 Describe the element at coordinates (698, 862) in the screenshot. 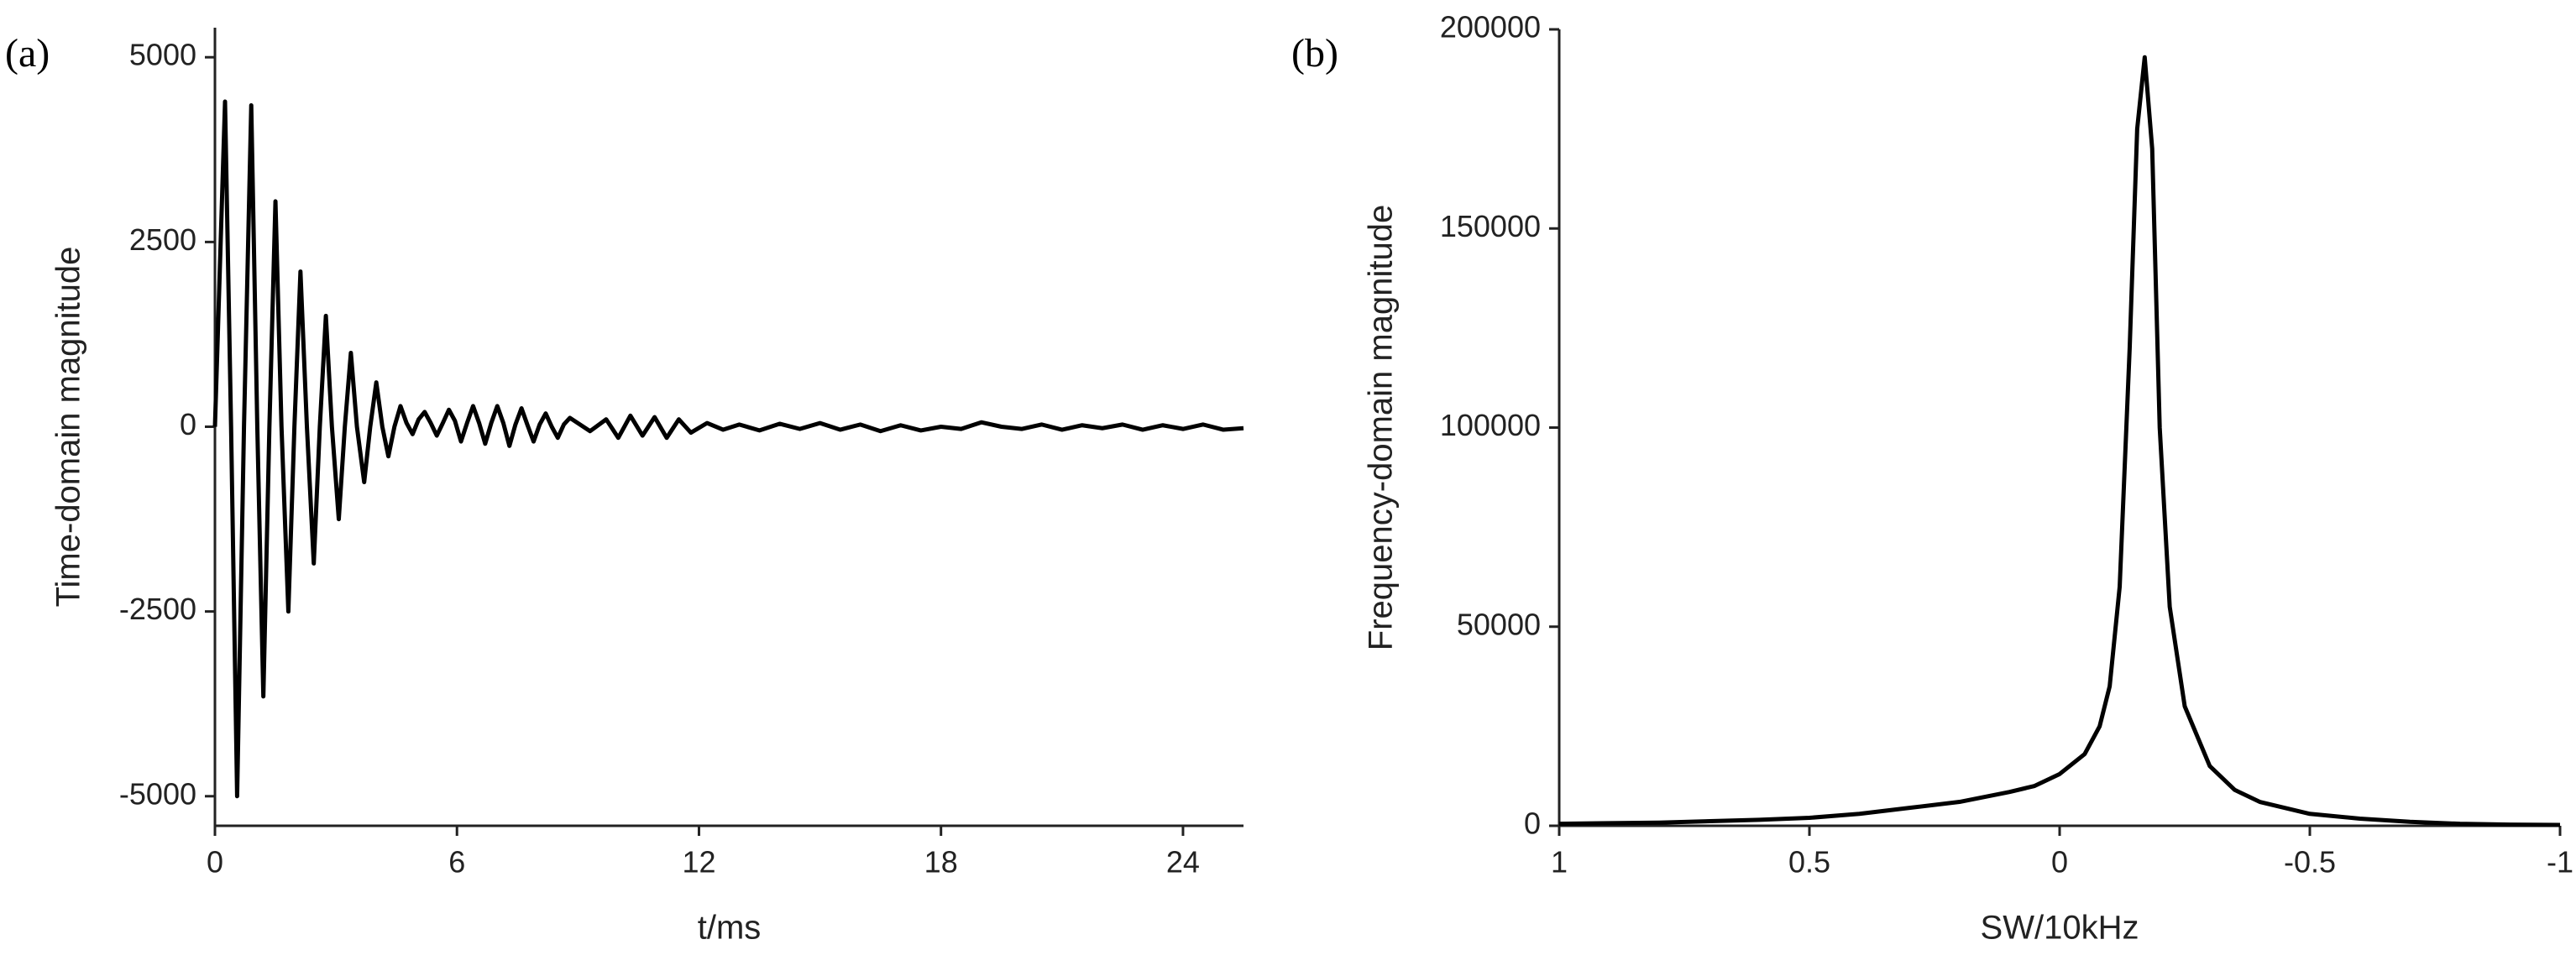

I see `x-tick-label: 12` at that location.